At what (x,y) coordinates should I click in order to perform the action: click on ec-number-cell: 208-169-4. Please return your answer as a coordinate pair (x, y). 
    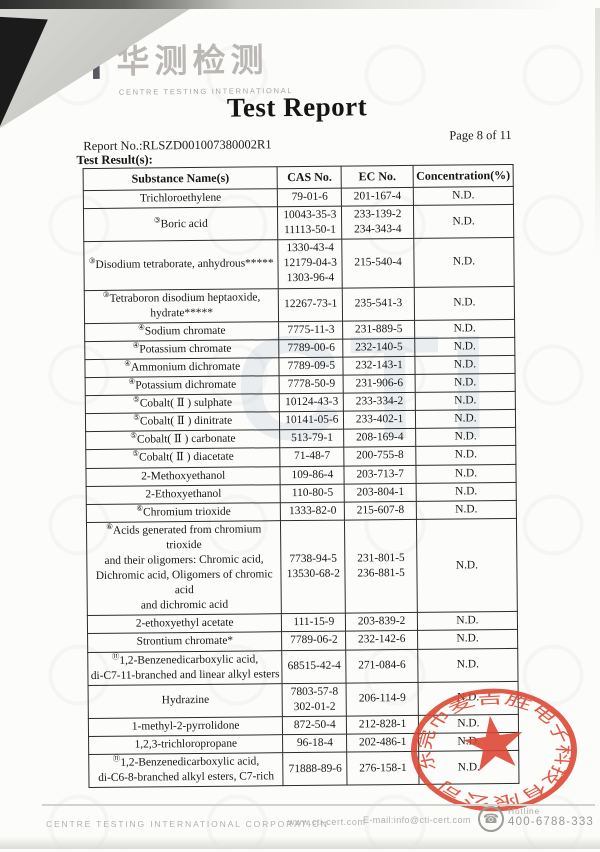
    Looking at the image, I should click on (379, 438).